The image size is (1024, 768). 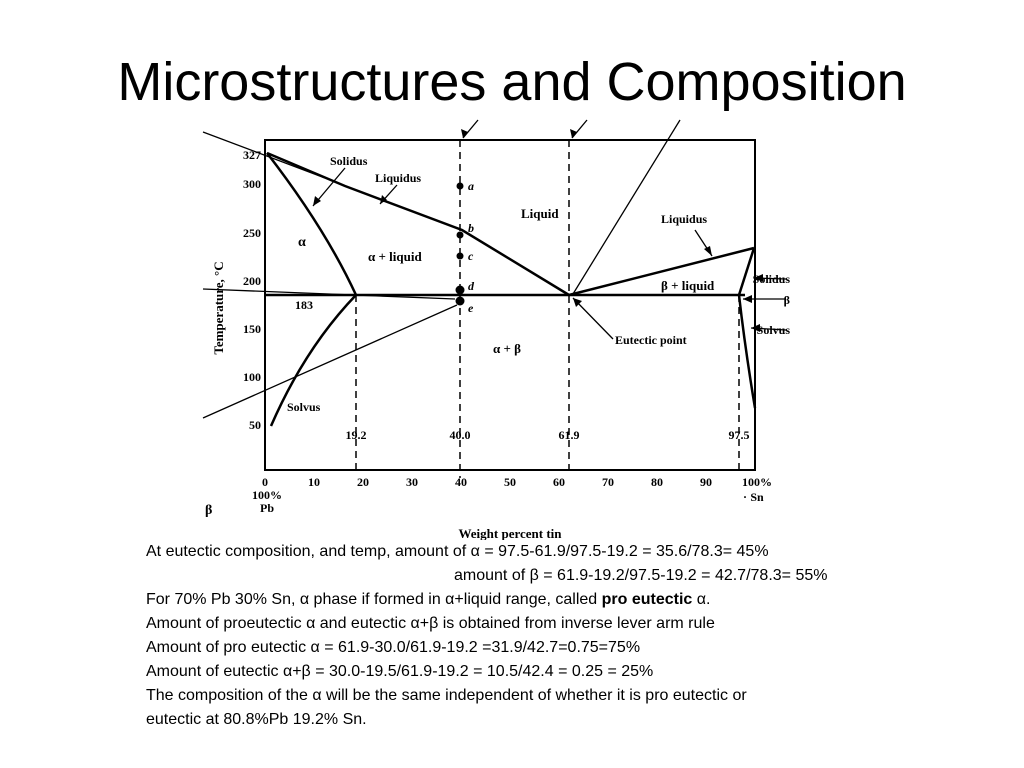 I want to click on point-label-c: c, so click(x=471, y=256).